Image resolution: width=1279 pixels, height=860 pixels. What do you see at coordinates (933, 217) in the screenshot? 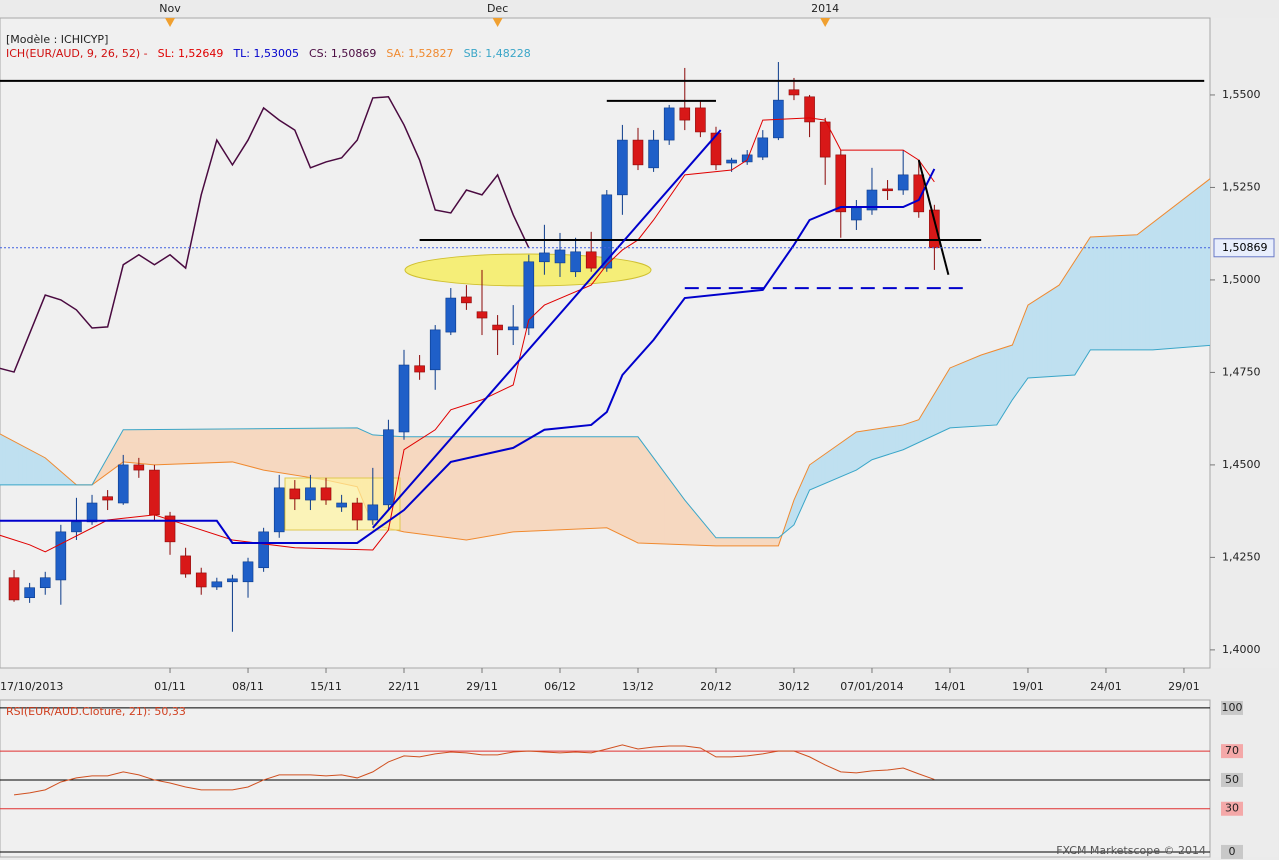
I see `drawn-line` at bounding box center [933, 217].